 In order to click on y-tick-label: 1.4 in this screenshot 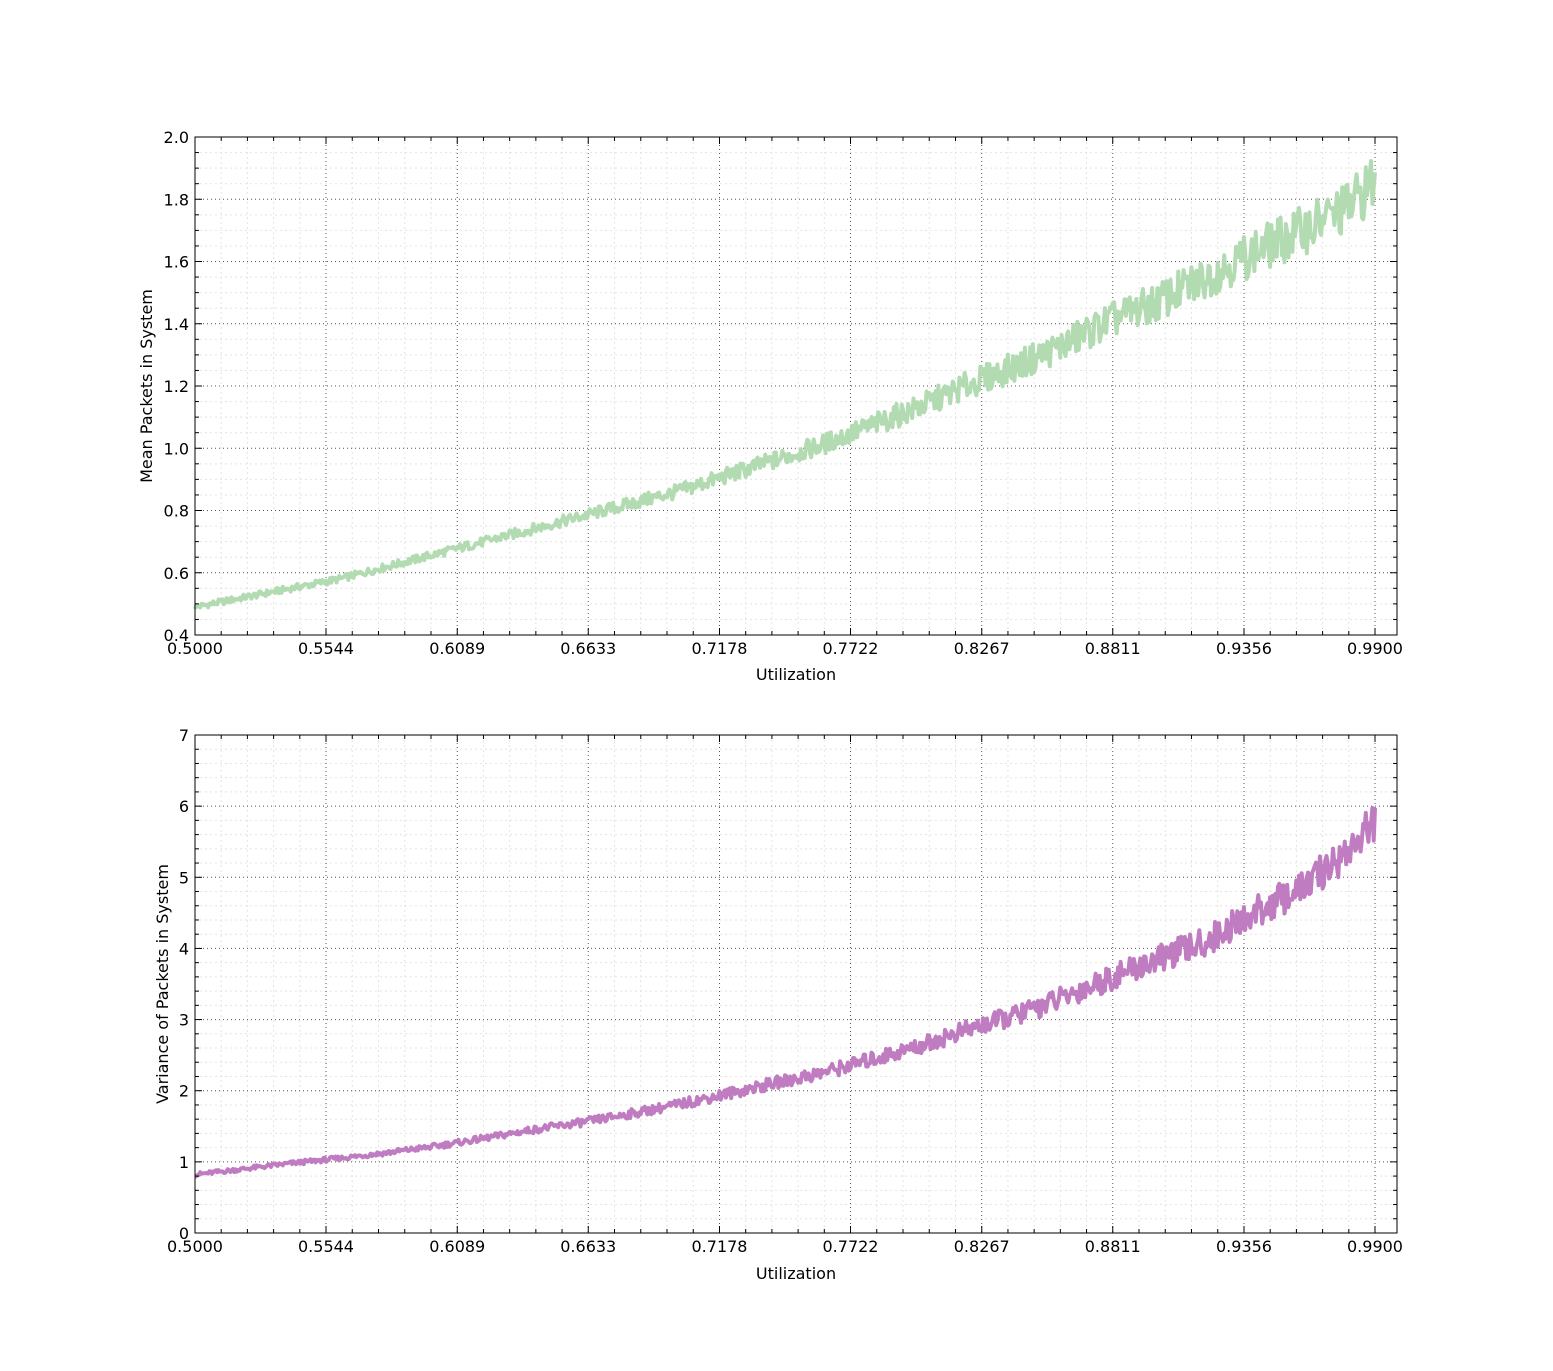, I will do `click(176, 324)`.